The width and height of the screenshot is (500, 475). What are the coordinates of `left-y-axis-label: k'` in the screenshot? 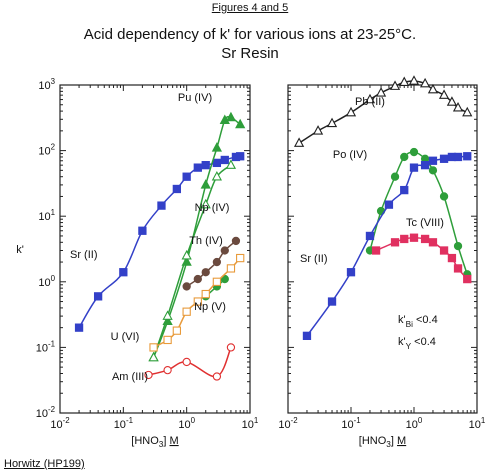 It's located at (20, 250).